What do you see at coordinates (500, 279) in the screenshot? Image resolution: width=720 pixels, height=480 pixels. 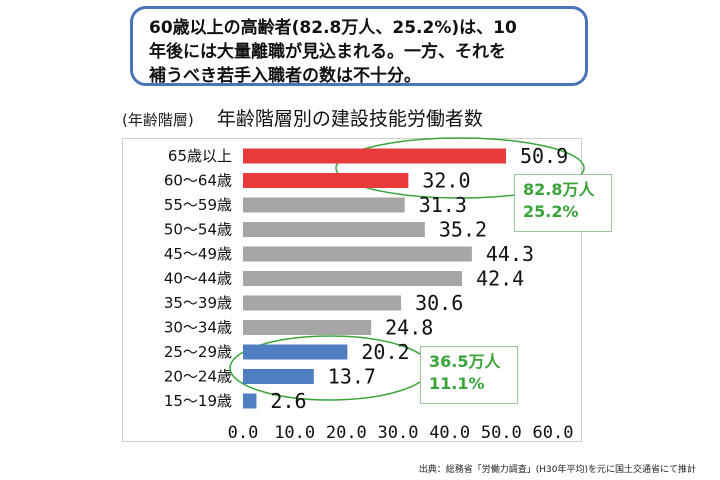 I see `value-label: 42.4` at bounding box center [500, 279].